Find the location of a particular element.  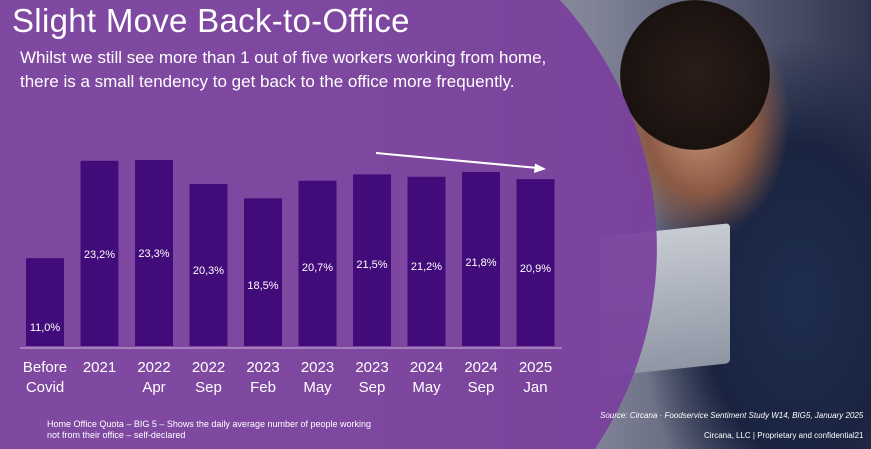

value-label-1: 23,2% is located at coordinates (99, 255).